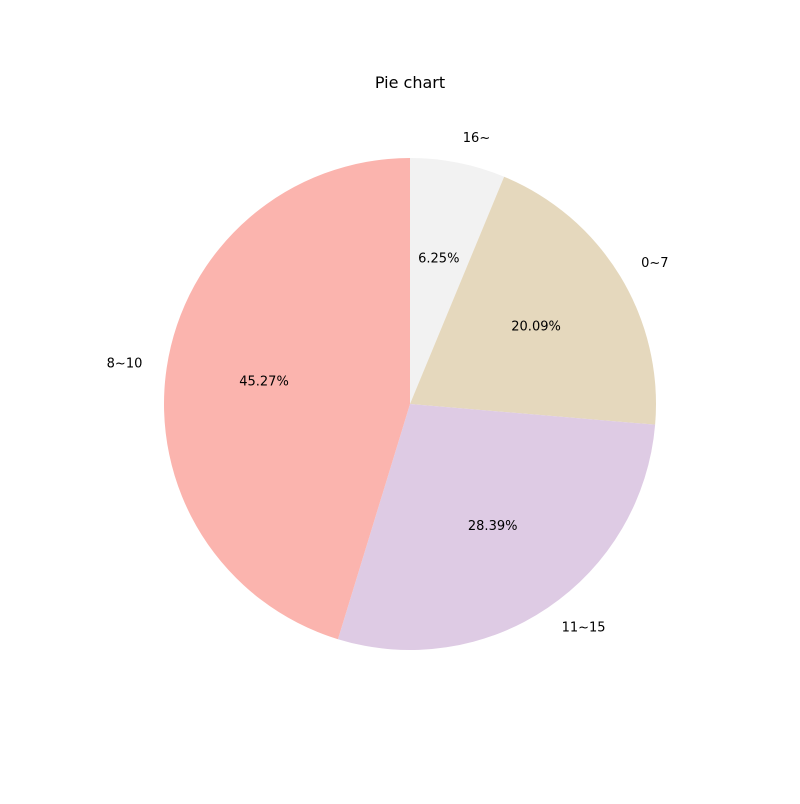  I want to click on slice-percent-label: 28.39%, so click(493, 526).